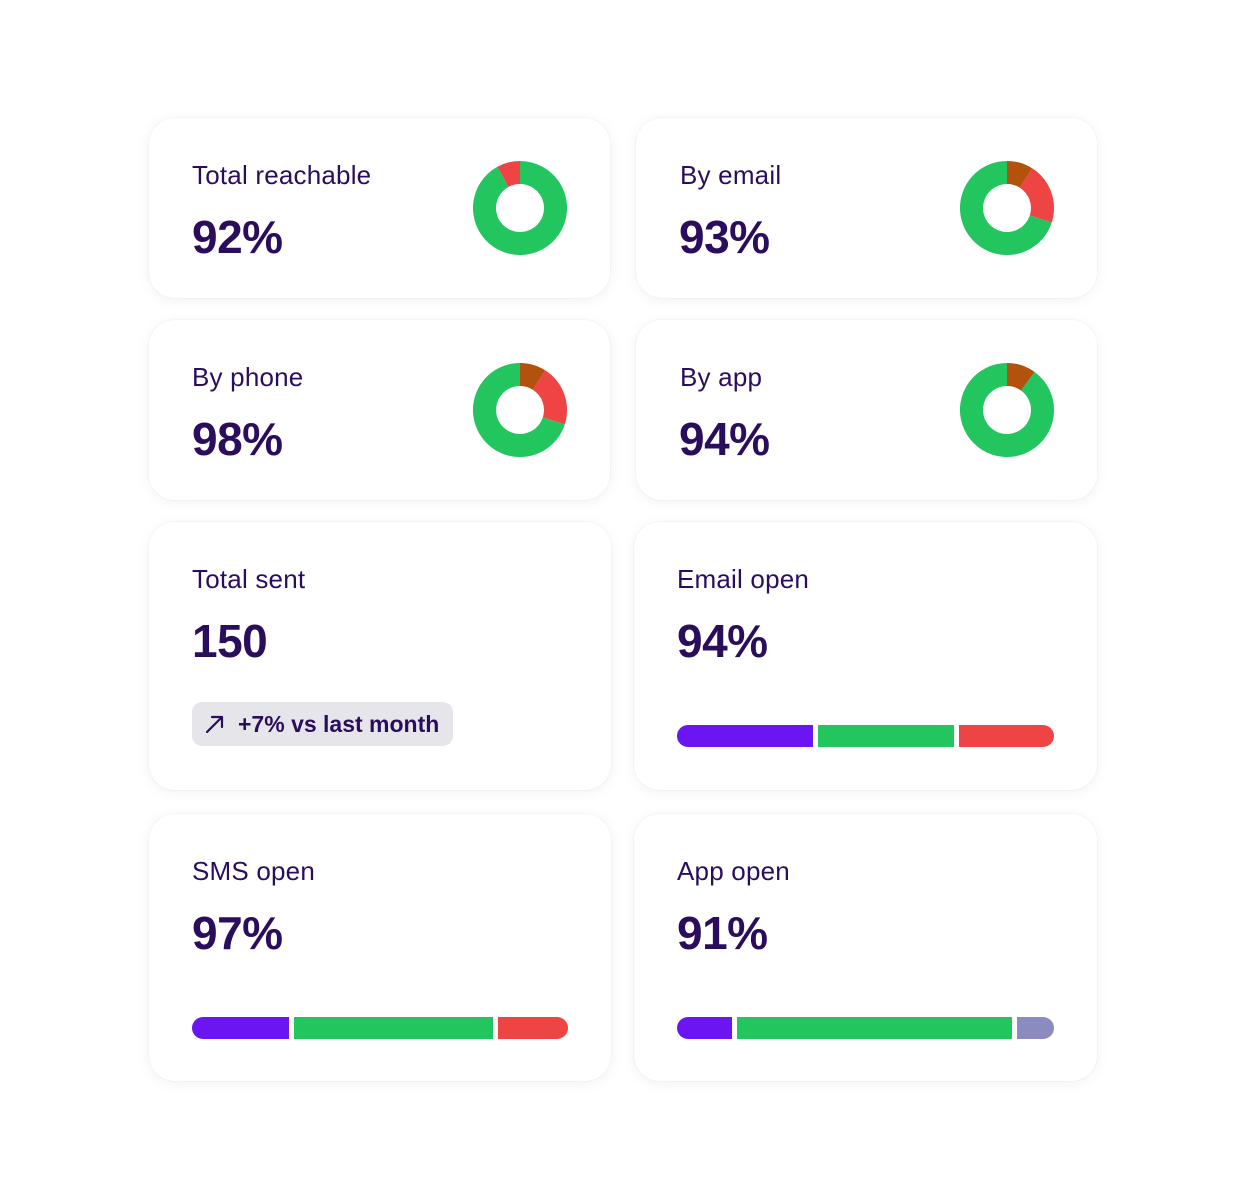 This screenshot has height=1200, width=1244. What do you see at coordinates (722, 933) in the screenshot?
I see `card-value: 91%` at bounding box center [722, 933].